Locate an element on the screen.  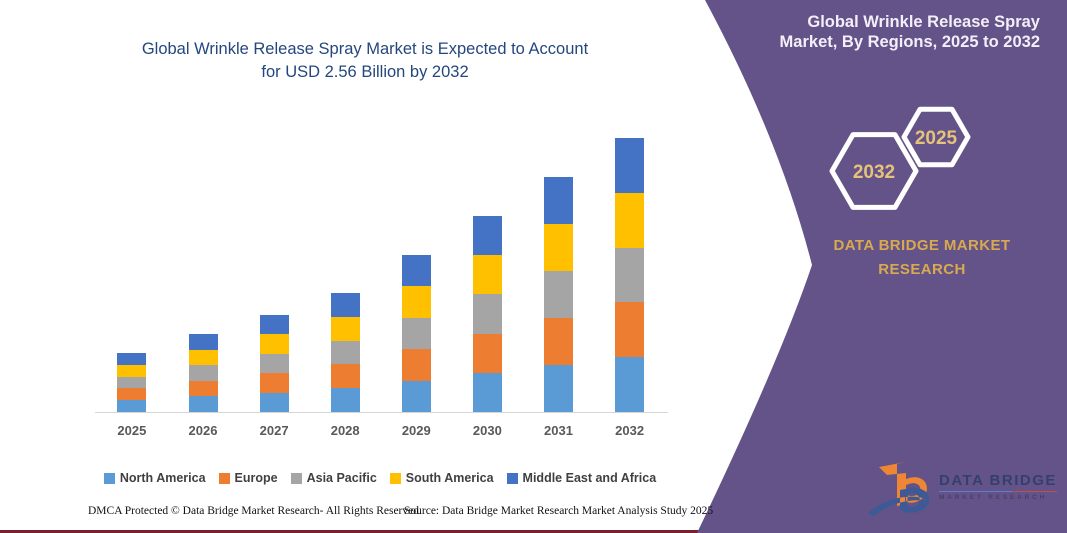
hexagon-2025-label: 2025 is located at coordinates (936, 138).